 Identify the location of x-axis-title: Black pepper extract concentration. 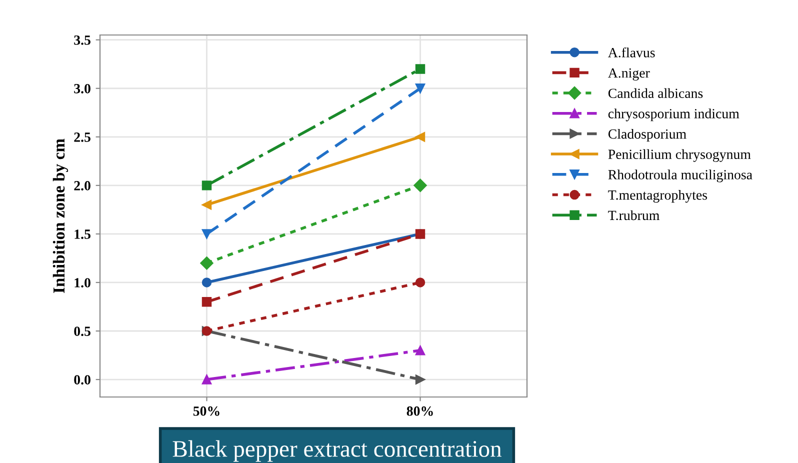
(337, 451).